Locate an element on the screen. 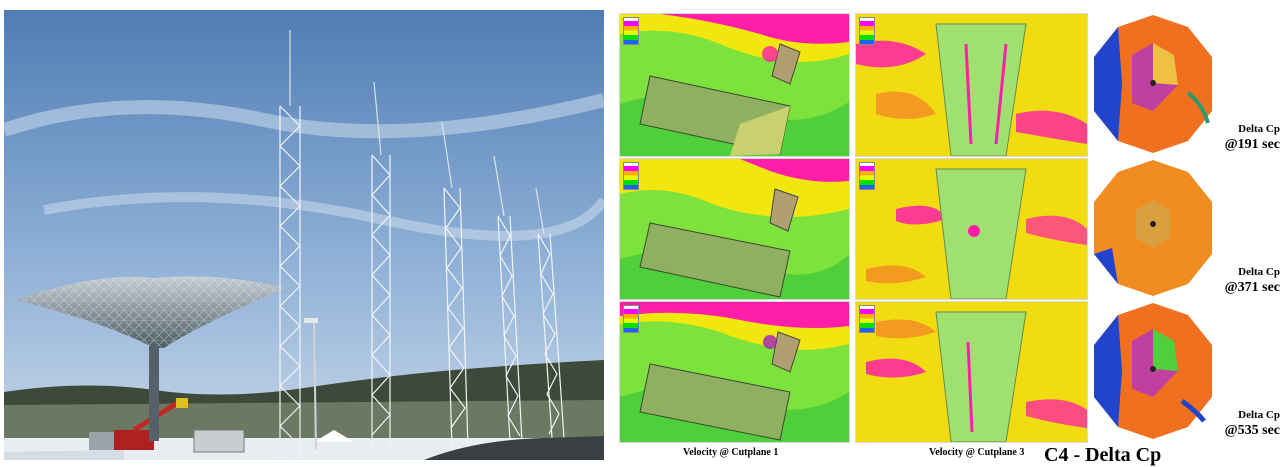 The image size is (1284, 467). delta-cp-caption-1: Delta Cp @191 sec is located at coordinates (1252, 137).